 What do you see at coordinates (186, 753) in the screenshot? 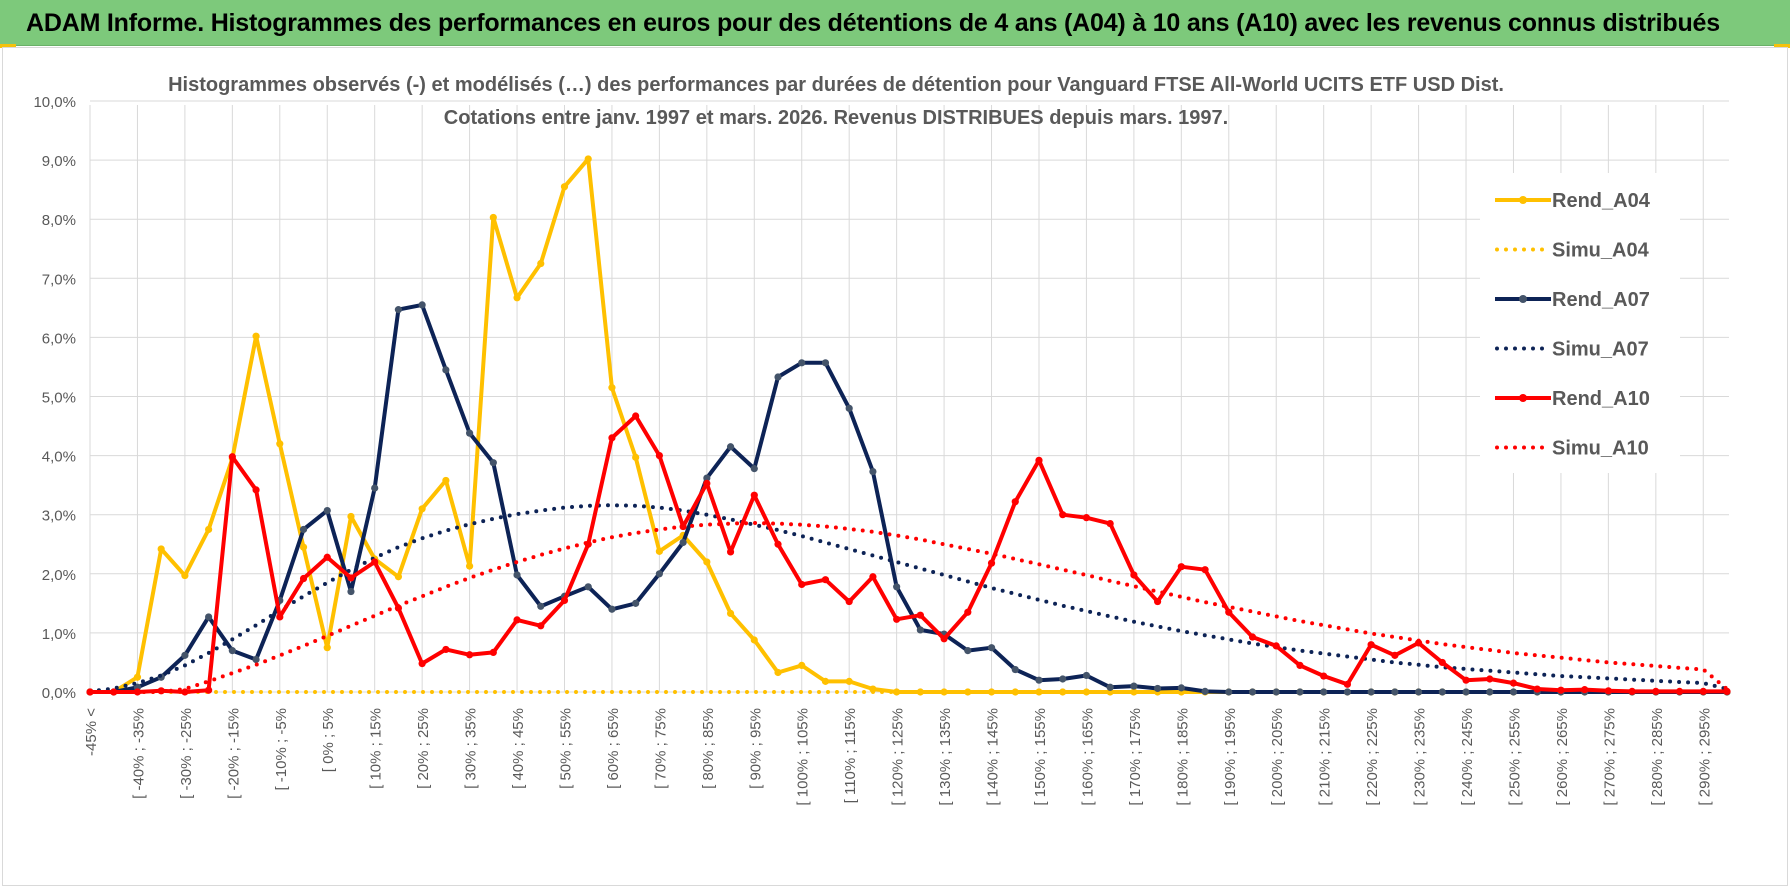
I see `x-tick-label: [ -30% ; -25%` at bounding box center [186, 753].